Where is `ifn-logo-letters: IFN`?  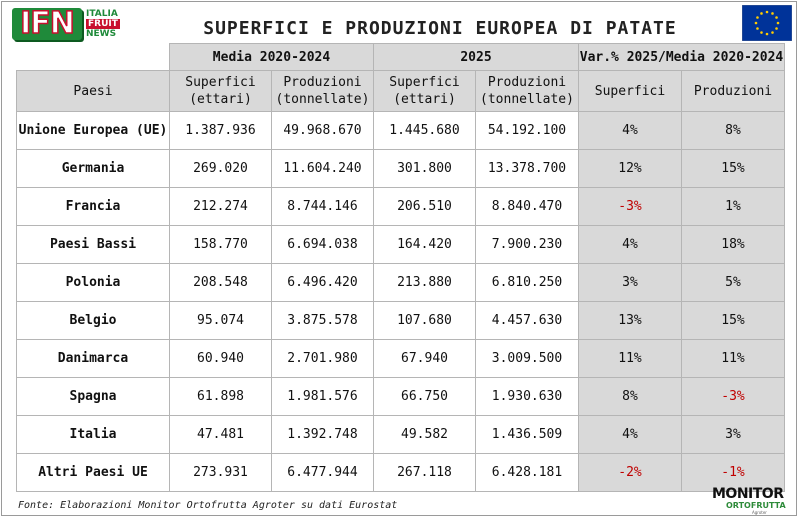 ifn-logo-letters: IFN is located at coordinates (47, 23).